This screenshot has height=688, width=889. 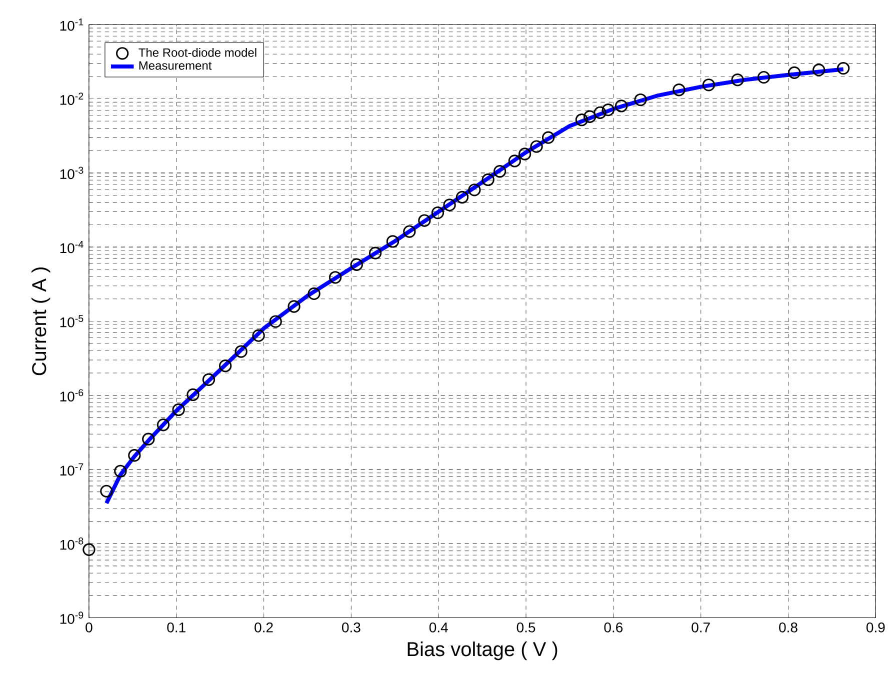 I want to click on y-axis-title: Current ( A ), so click(x=41, y=322).